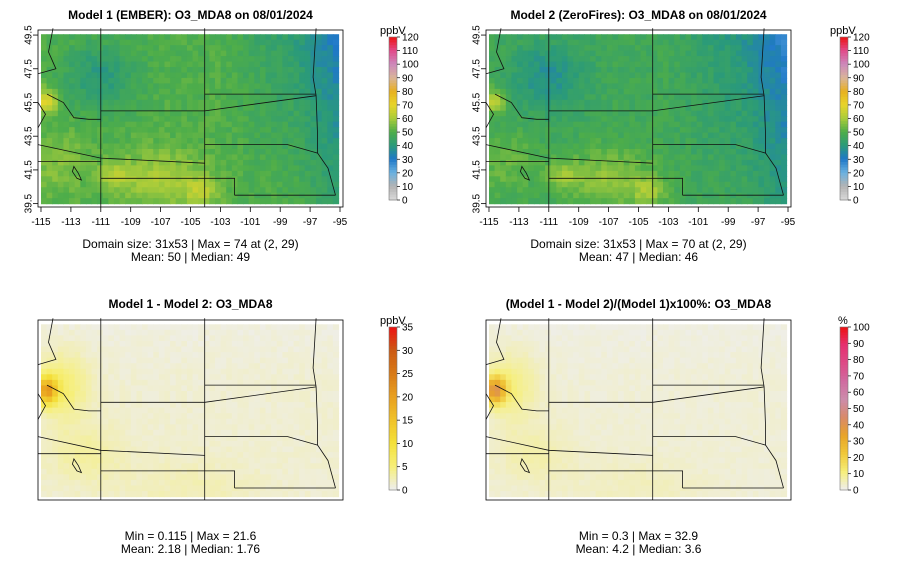 This screenshot has height=579, width=900. What do you see at coordinates (324, 112) in the screenshot?
I see `state-border` at bounding box center [324, 112].